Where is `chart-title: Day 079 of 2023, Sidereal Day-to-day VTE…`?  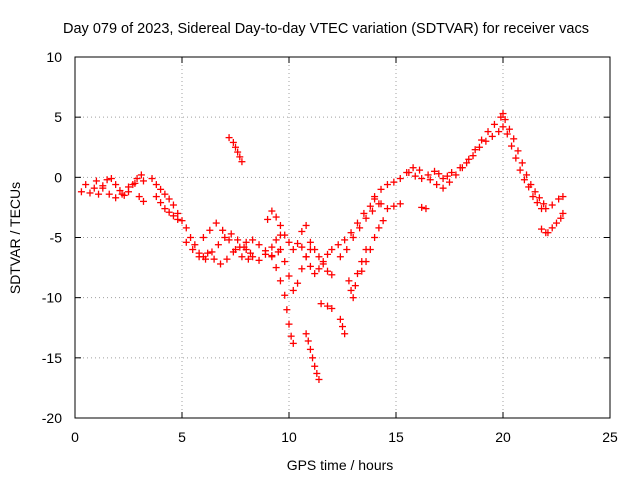
chart-title: Day 079 of 2023, Sidereal Day-to-day VTE… is located at coordinates (326, 29).